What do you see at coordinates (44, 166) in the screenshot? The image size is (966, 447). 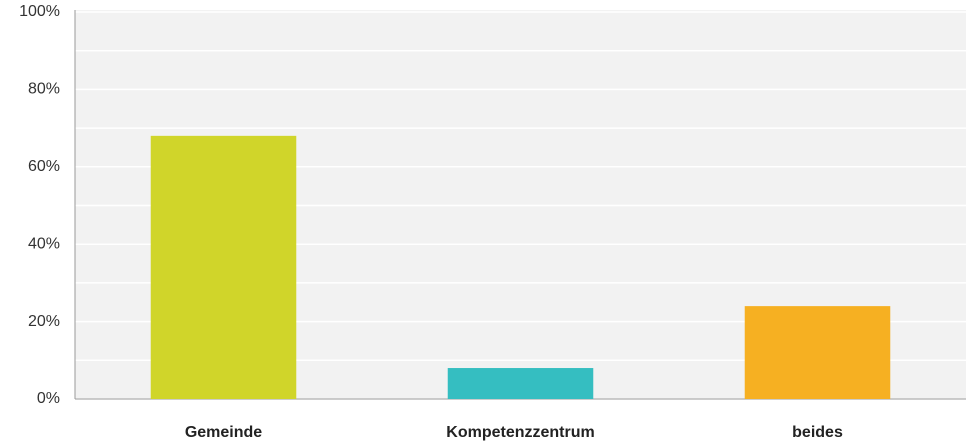 I see `y-tick-label: 60%` at bounding box center [44, 166].